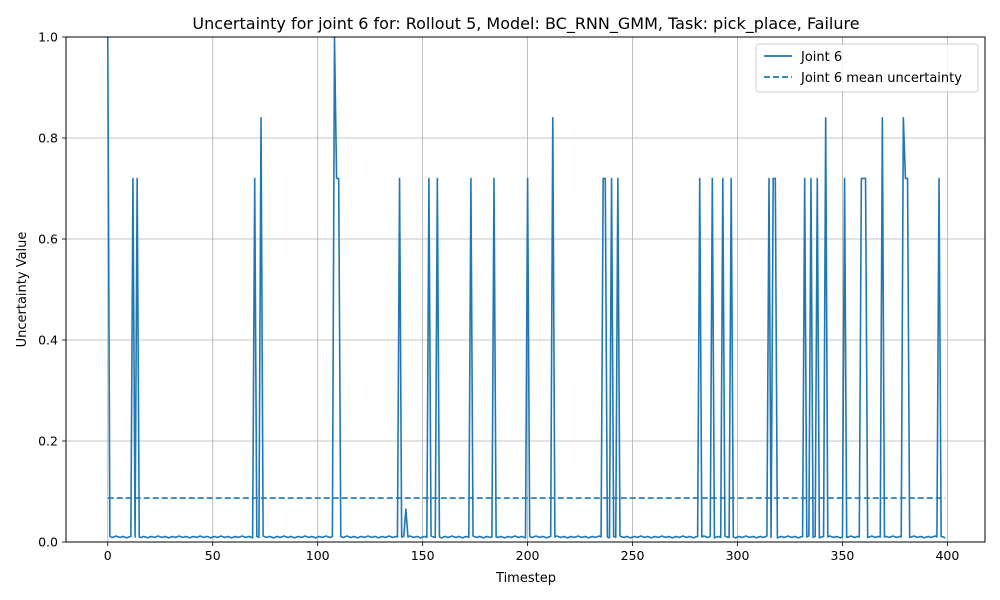 The width and height of the screenshot is (1000, 600). Describe the element at coordinates (108, 555) in the screenshot. I see `x-tick-label: 0` at that location.